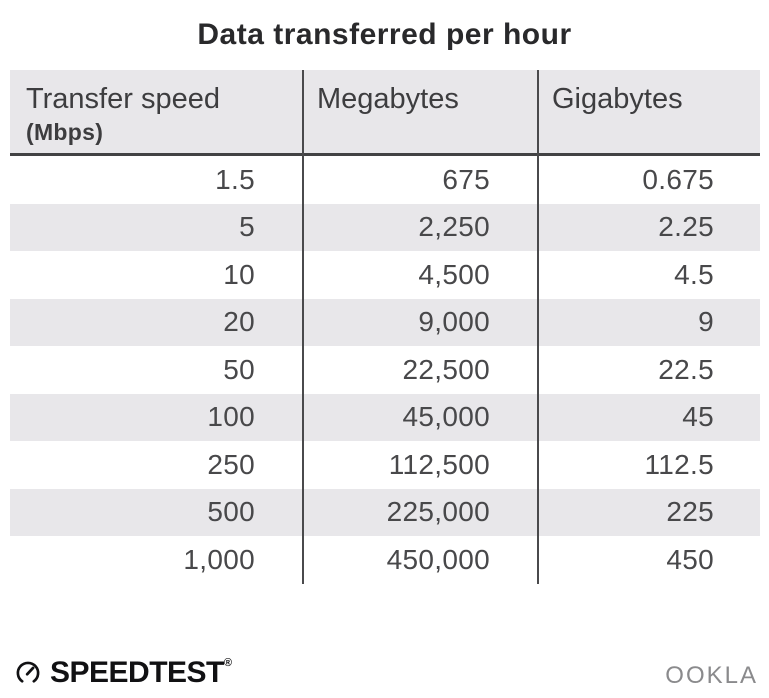  What do you see at coordinates (678, 179) in the screenshot?
I see `cell-gigabytes: 0.675` at bounding box center [678, 179].